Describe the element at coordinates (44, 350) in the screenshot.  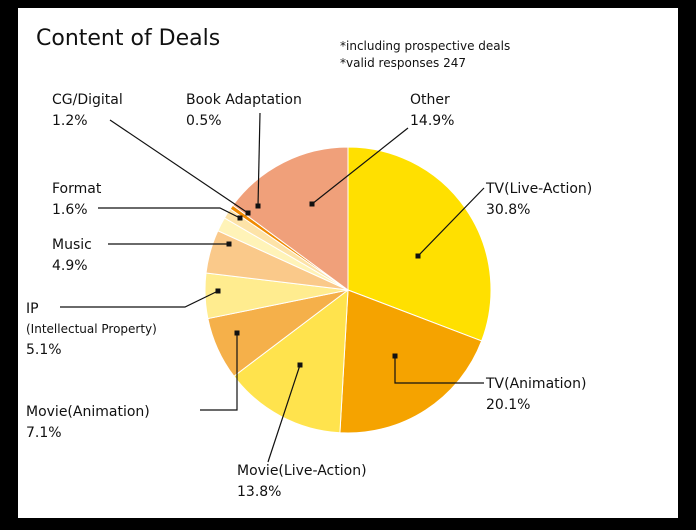
I see `value-label: 5.1%` at that location.